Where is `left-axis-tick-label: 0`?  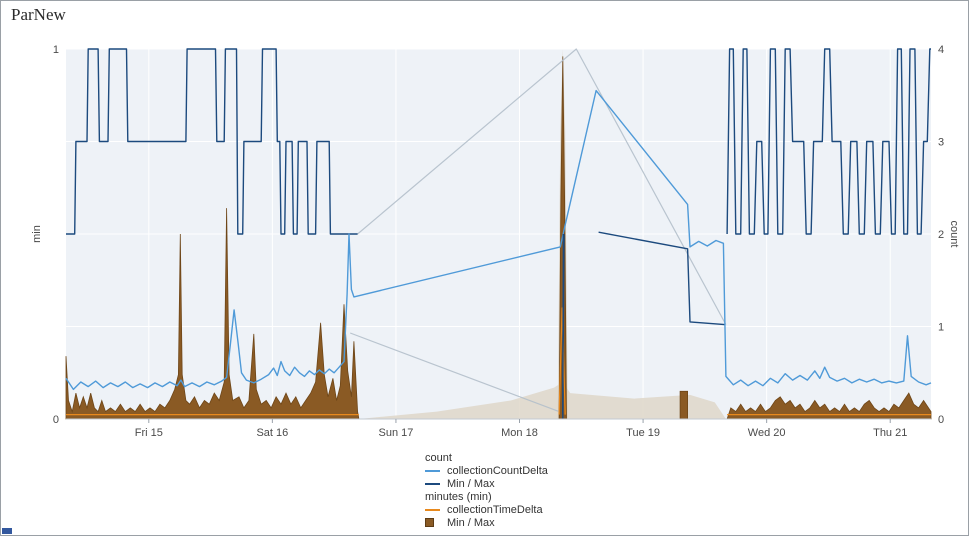
left-axis-tick-label: 0 is located at coordinates (56, 420).